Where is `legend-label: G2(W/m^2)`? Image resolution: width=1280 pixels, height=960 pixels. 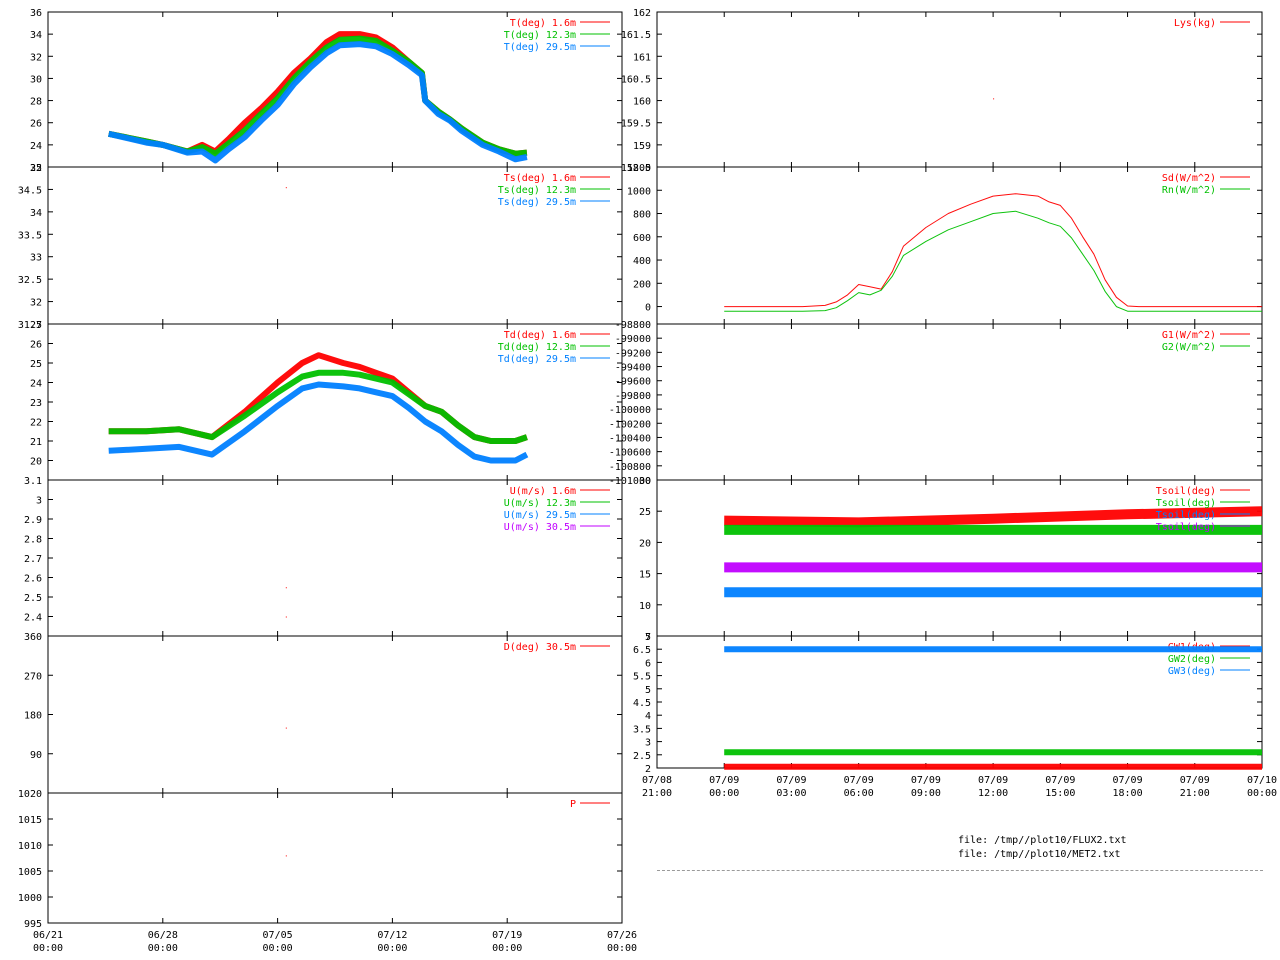
legend-label: G2(W/m^2) is located at coordinates (1189, 347).